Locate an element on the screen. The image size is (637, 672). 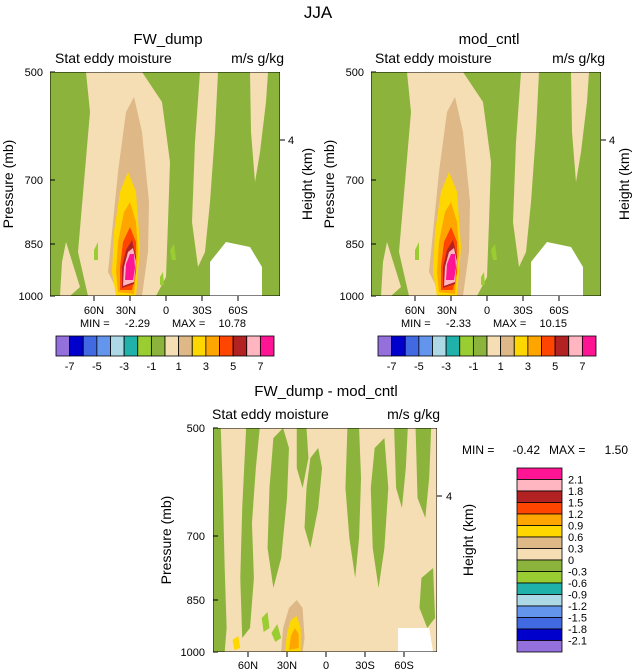
y-axis-right-label: Height (km) is located at coordinates (468, 540).